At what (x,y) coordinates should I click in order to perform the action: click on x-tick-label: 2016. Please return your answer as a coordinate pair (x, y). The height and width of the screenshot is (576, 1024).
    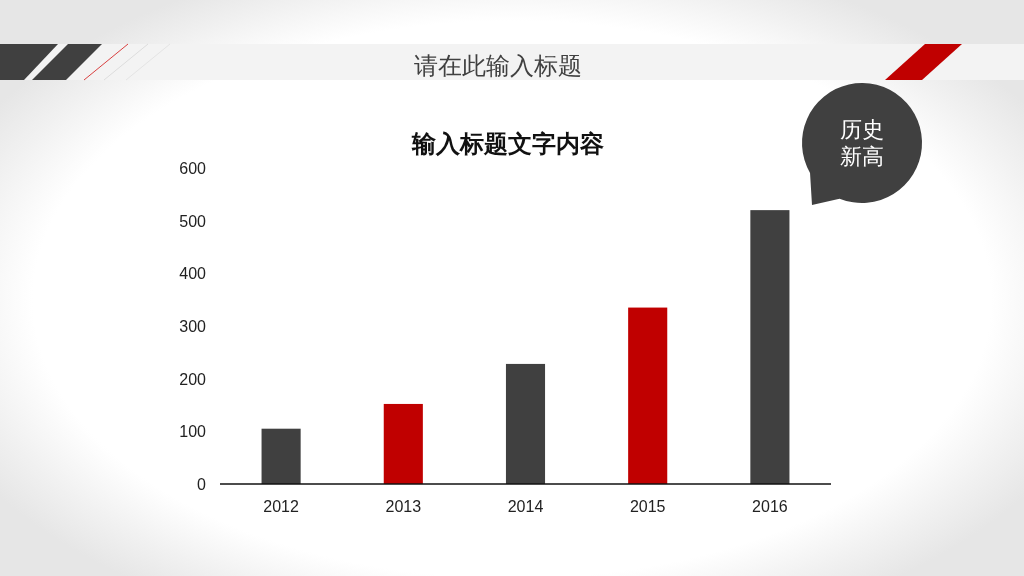
    Looking at the image, I should click on (770, 506).